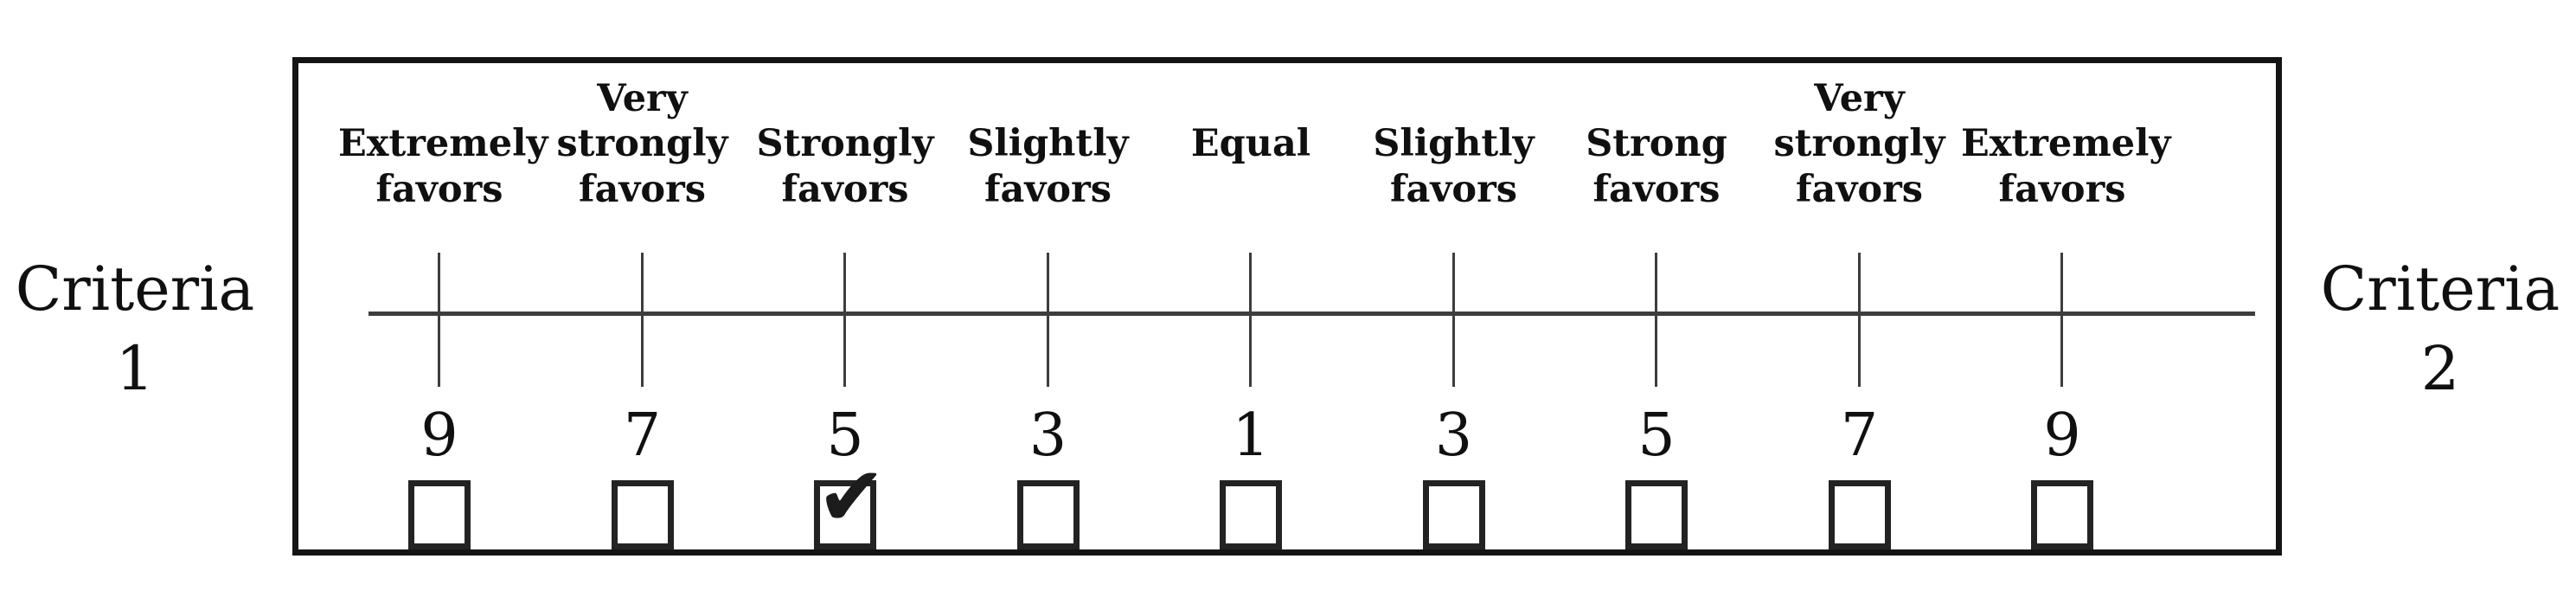 Image resolution: width=2576 pixels, height=591 pixels. What do you see at coordinates (850, 502) in the screenshot?
I see `checkbox-3: ✔` at bounding box center [850, 502].